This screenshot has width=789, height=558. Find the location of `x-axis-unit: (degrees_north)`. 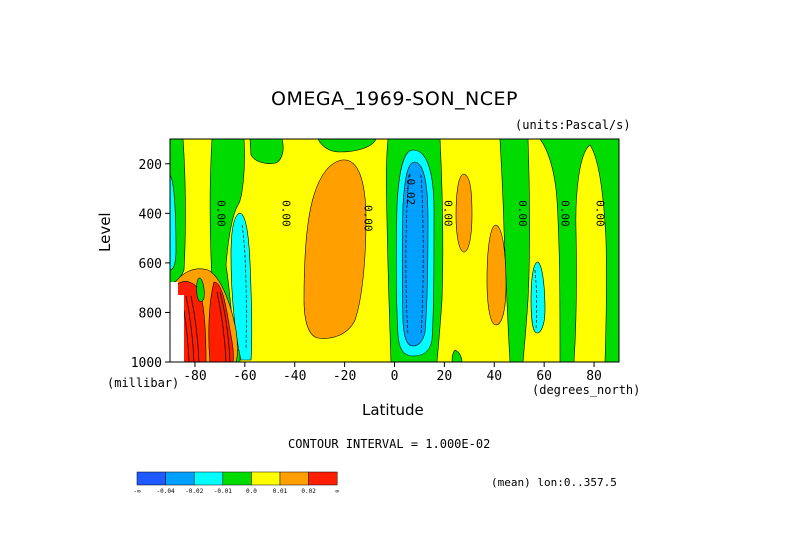

x-axis-unit: (degrees_north) is located at coordinates (586, 390).